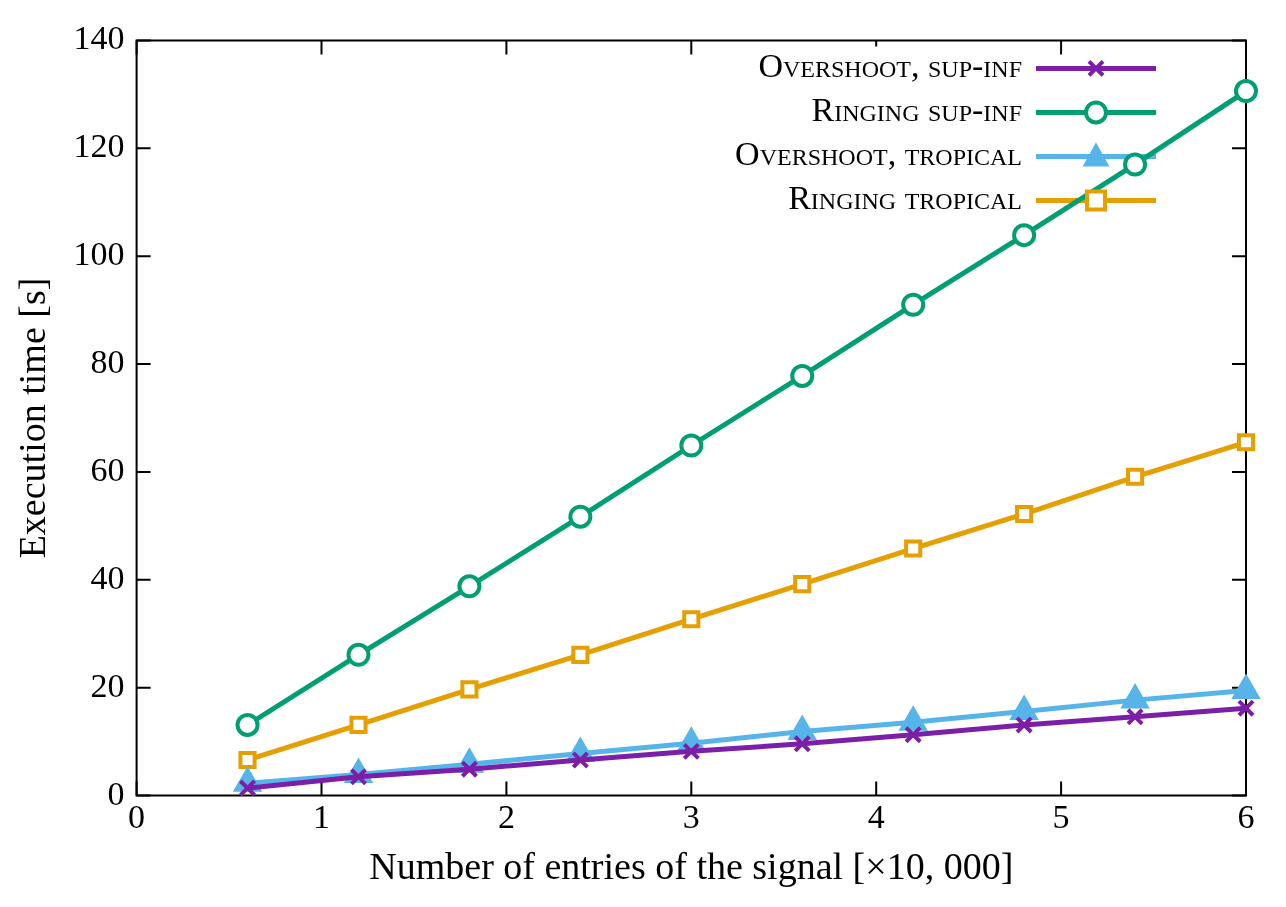 The height and width of the screenshot is (907, 1286). Describe the element at coordinates (876, 816) in the screenshot. I see `x-tick-label: 4` at that location.